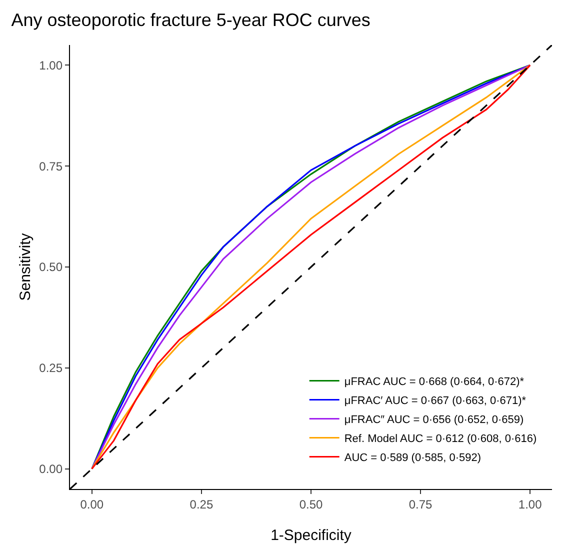 The height and width of the screenshot is (544, 564). Describe the element at coordinates (51, 368) in the screenshot. I see `y-tick-label: 0.25` at that location.